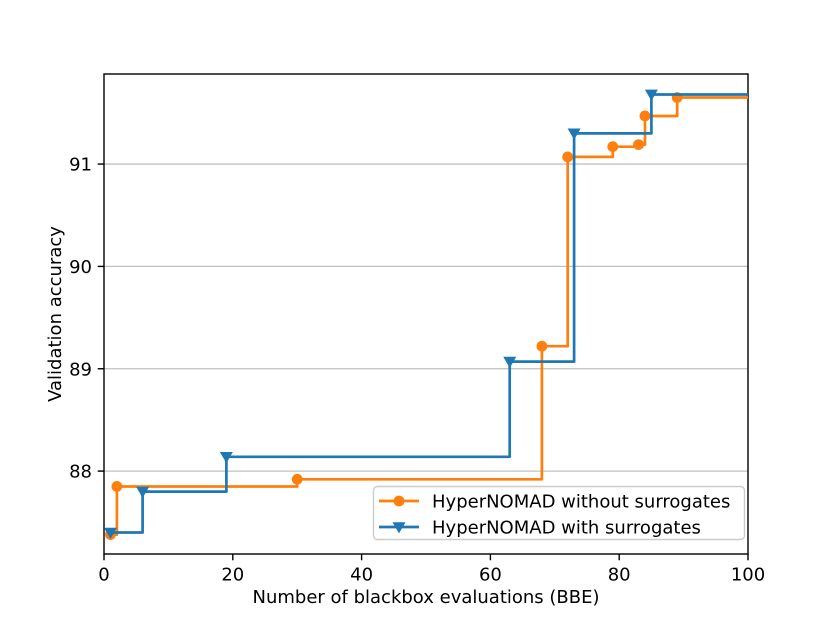 This screenshot has width=830, height=627. What do you see at coordinates (490, 575) in the screenshot?
I see `x-tick-label-60: 60` at bounding box center [490, 575].